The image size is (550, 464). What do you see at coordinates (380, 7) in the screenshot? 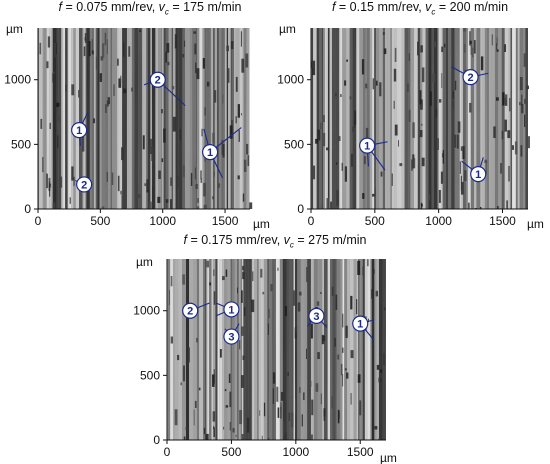
I see `title-f-value: = 0.15 mm/rev,` at bounding box center [380, 7].